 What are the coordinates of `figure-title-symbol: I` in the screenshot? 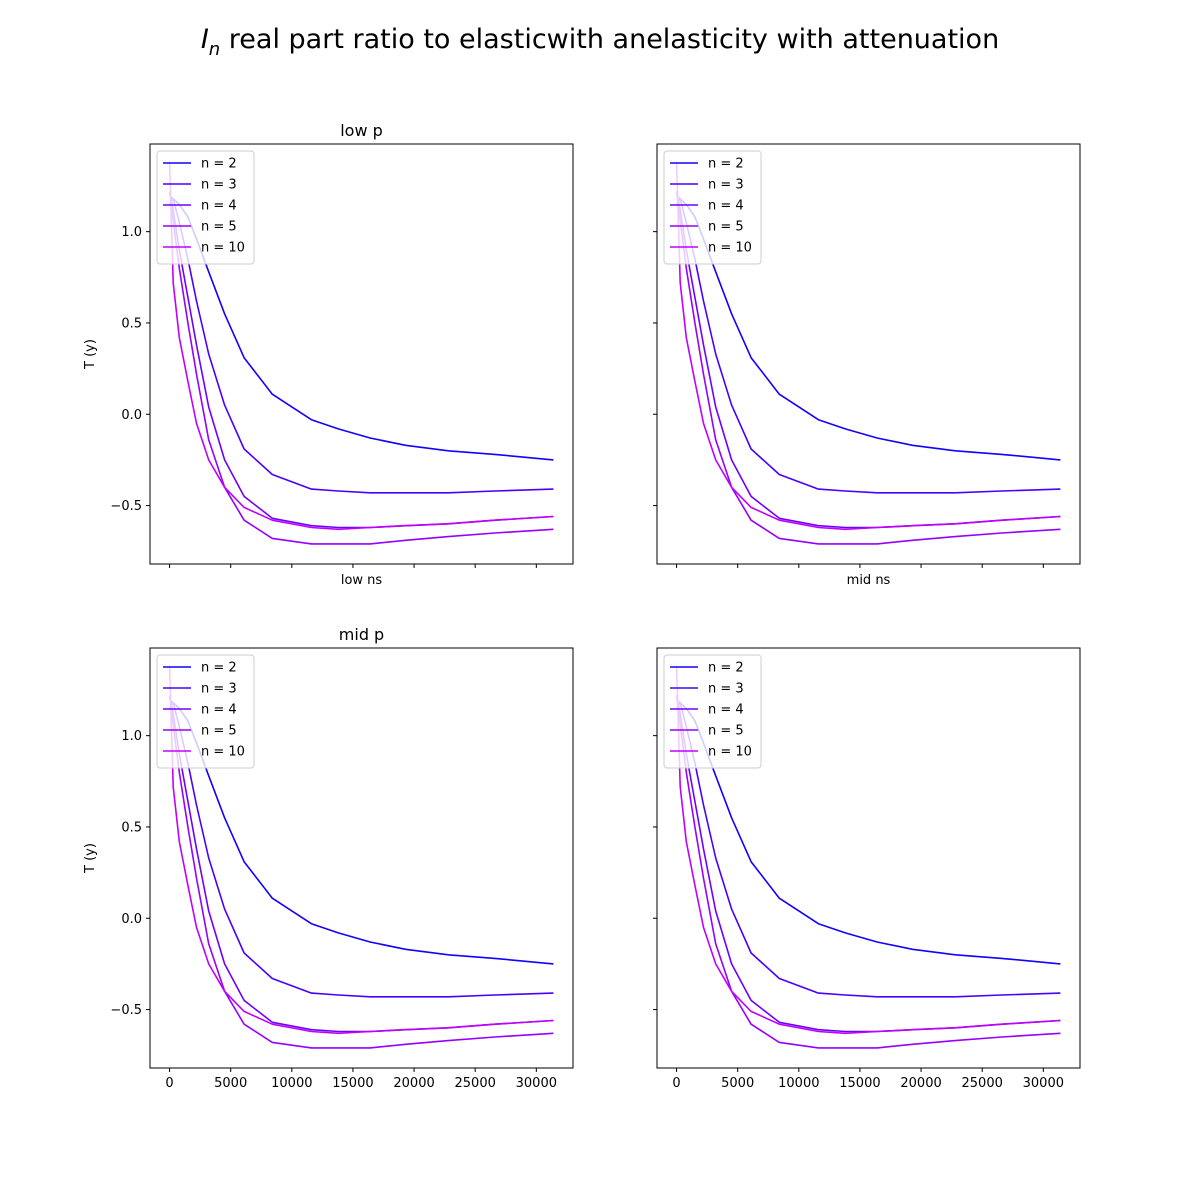 It's located at (205, 39).